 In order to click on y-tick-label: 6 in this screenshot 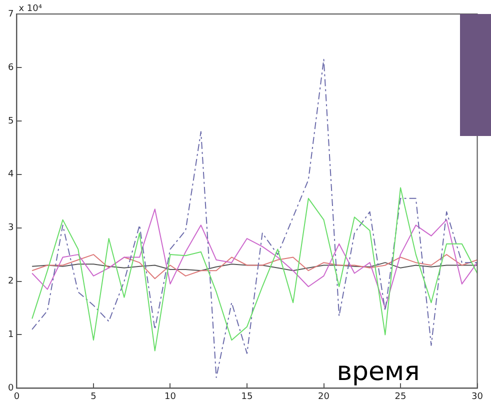, I will do `click(11, 67)`.